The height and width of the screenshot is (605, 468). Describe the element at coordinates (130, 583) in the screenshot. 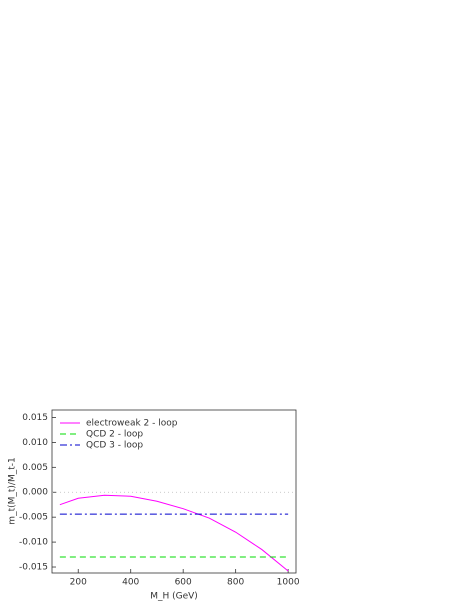

I see `x-tick-label: 400` at that location.